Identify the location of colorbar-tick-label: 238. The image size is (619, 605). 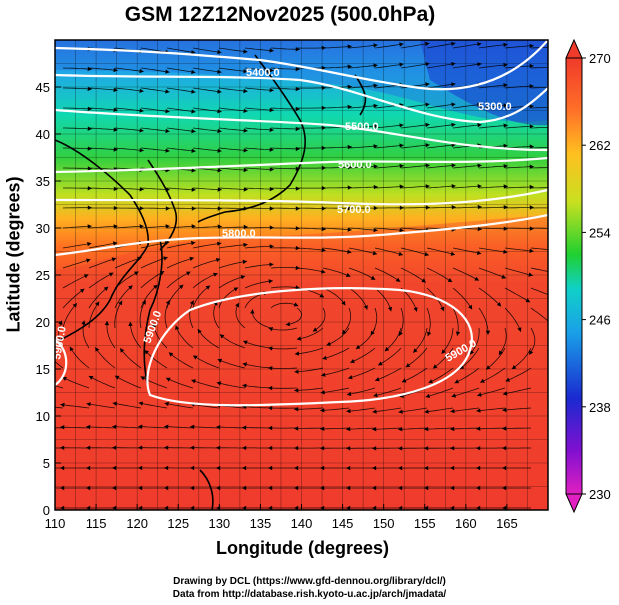
(600, 407).